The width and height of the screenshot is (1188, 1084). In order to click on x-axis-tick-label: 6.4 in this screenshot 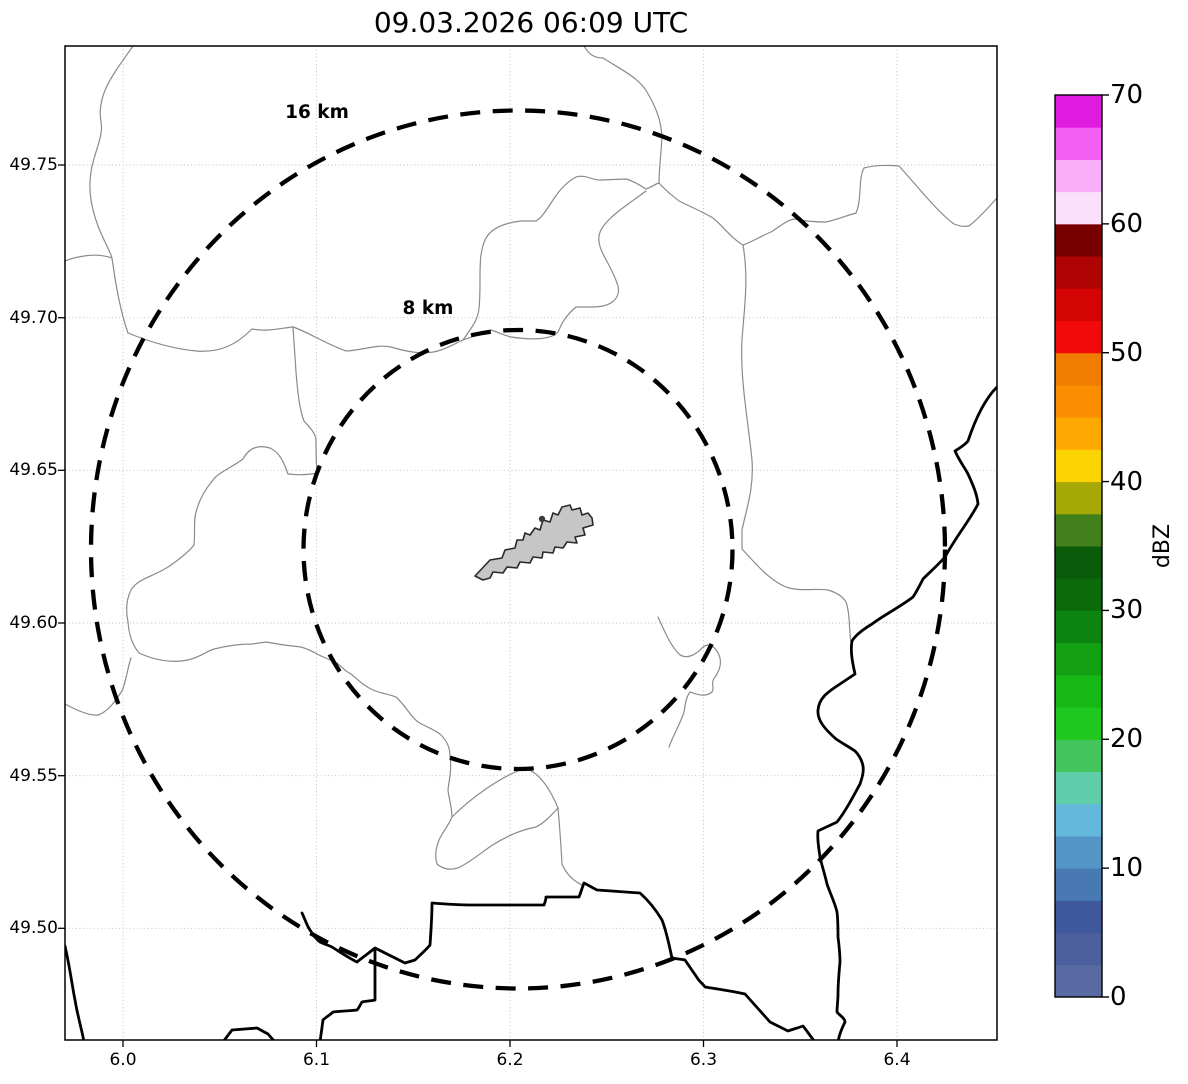, I will do `click(897, 1060)`.